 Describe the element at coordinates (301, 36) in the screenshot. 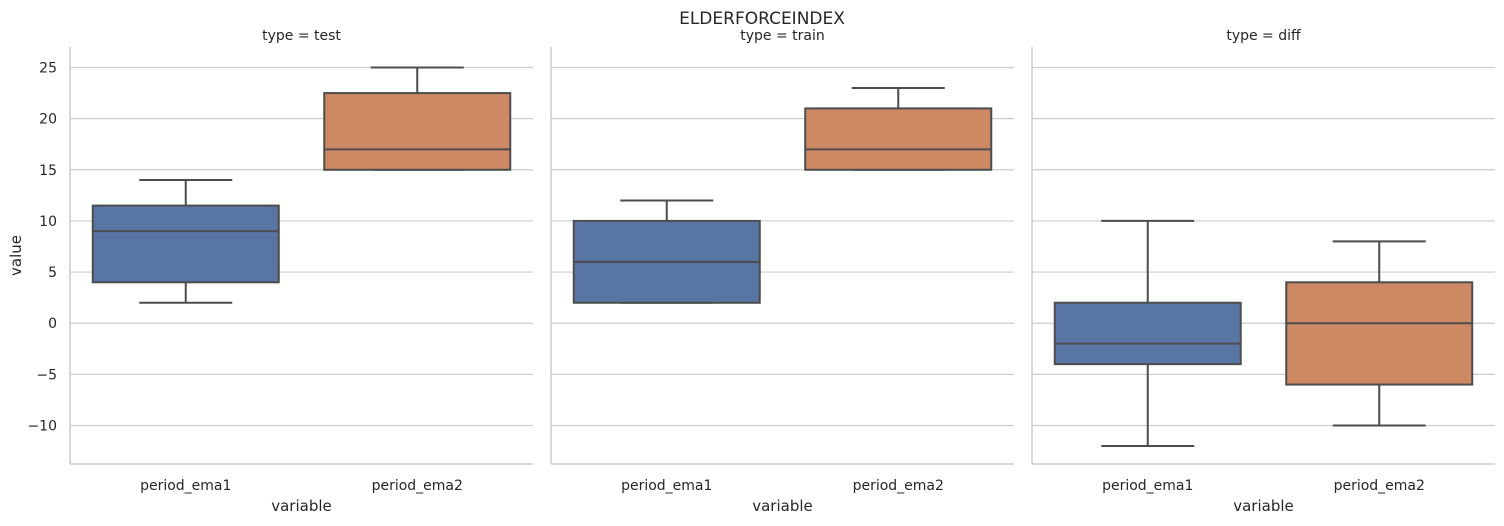

I see `panel-title: type = test` at that location.